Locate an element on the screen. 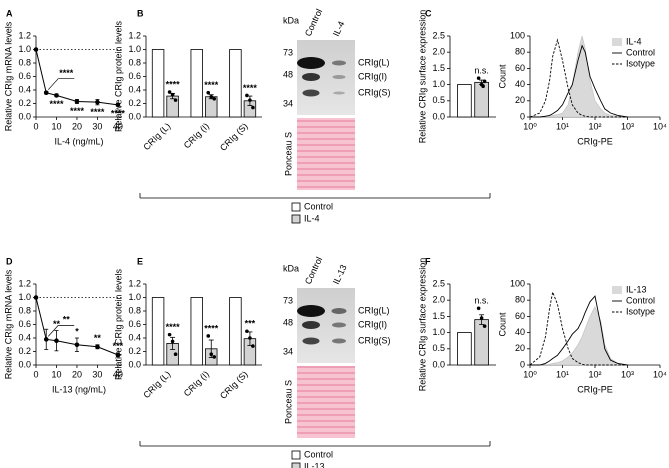 The image size is (669, 468). panel-label: A is located at coordinates (9, 13).